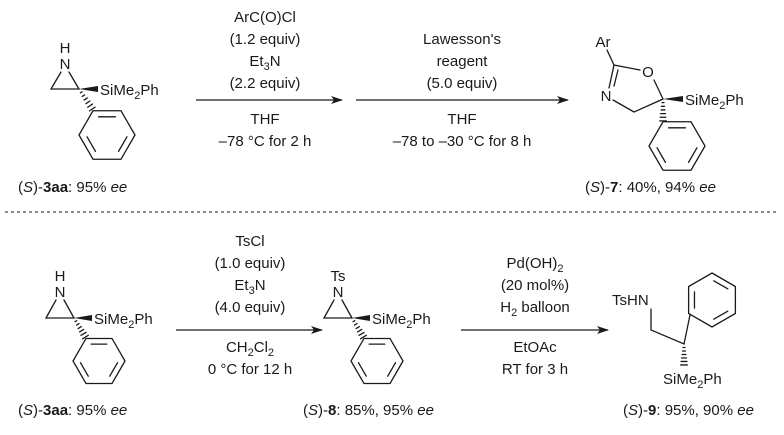 The width and height of the screenshot is (784, 435). What do you see at coordinates (658, 187) in the screenshot?
I see `text-segment: : 40%, 94%` at bounding box center [658, 187].